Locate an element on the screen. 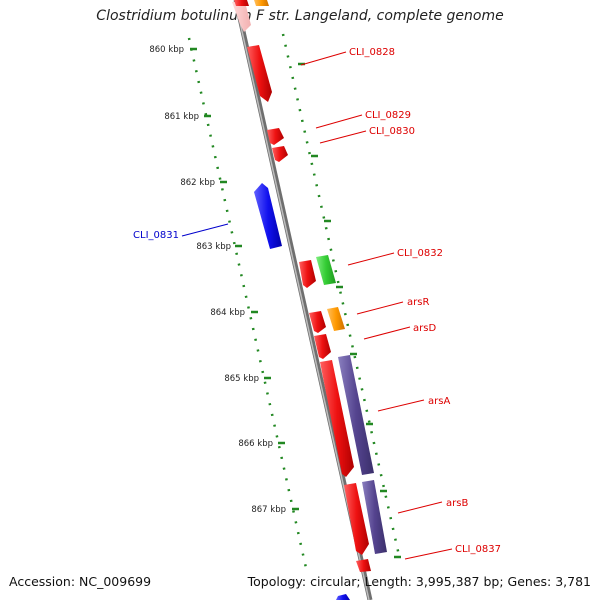 This screenshot has height=600, width=600. gene-arrow-arsb is located at coordinates (356, 519).